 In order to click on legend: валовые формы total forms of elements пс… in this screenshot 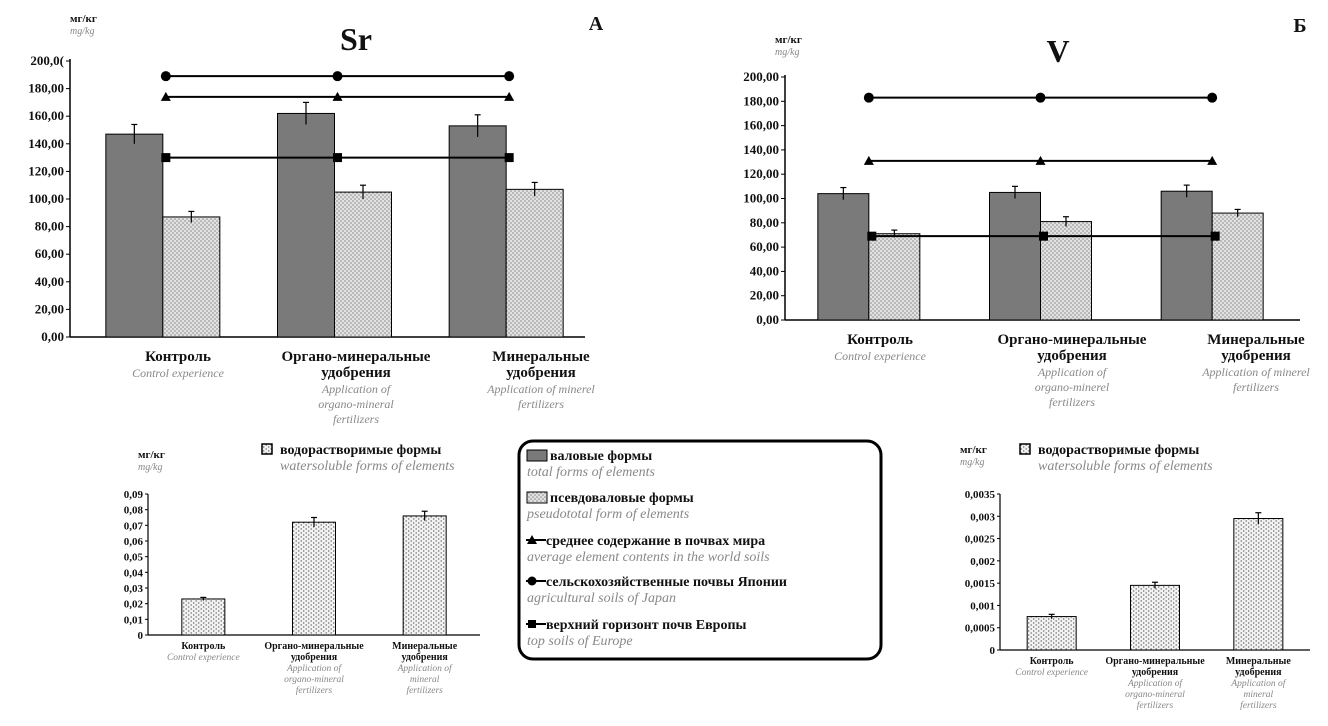, I will do `click(700, 550)`.